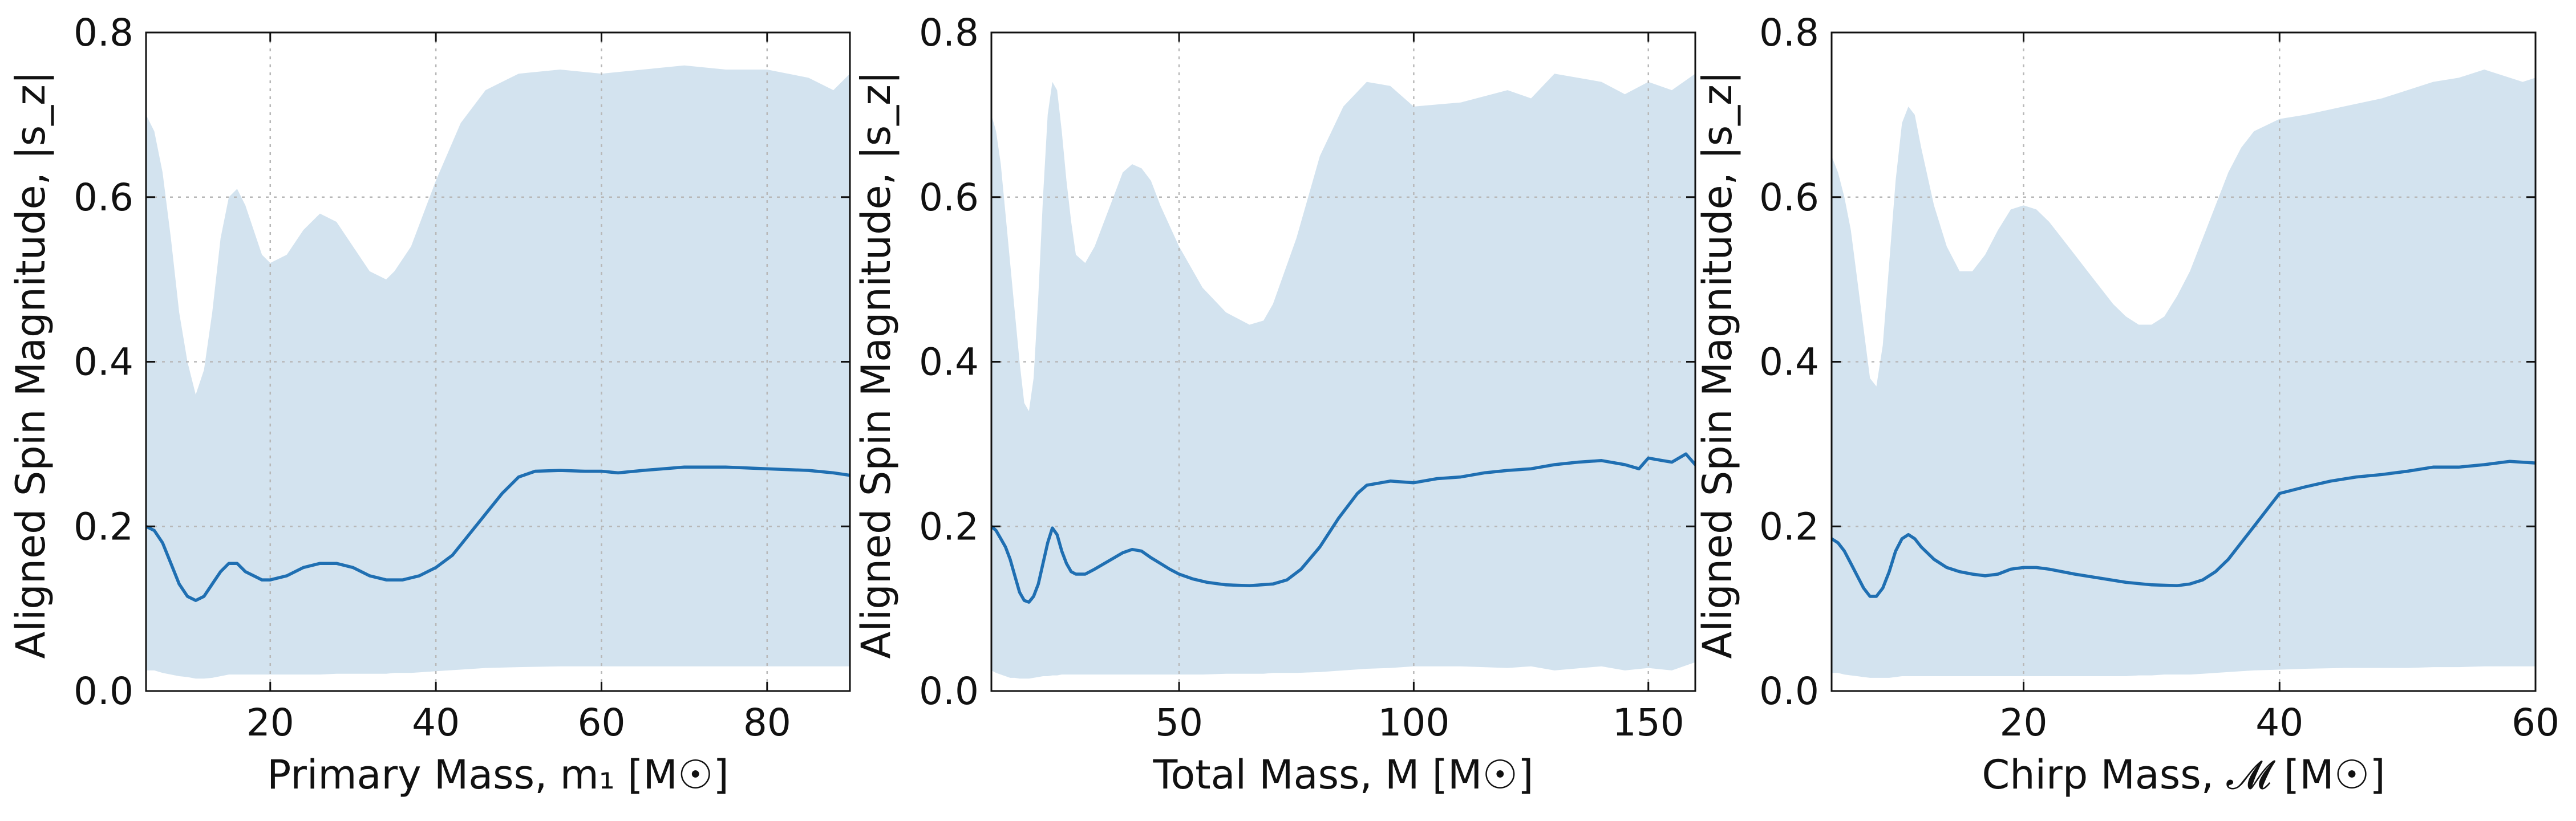 The height and width of the screenshot is (821, 2576). What do you see at coordinates (498, 775) in the screenshot?
I see `x-axis-label: Primary Mass, m₁ [M☉]` at bounding box center [498, 775].